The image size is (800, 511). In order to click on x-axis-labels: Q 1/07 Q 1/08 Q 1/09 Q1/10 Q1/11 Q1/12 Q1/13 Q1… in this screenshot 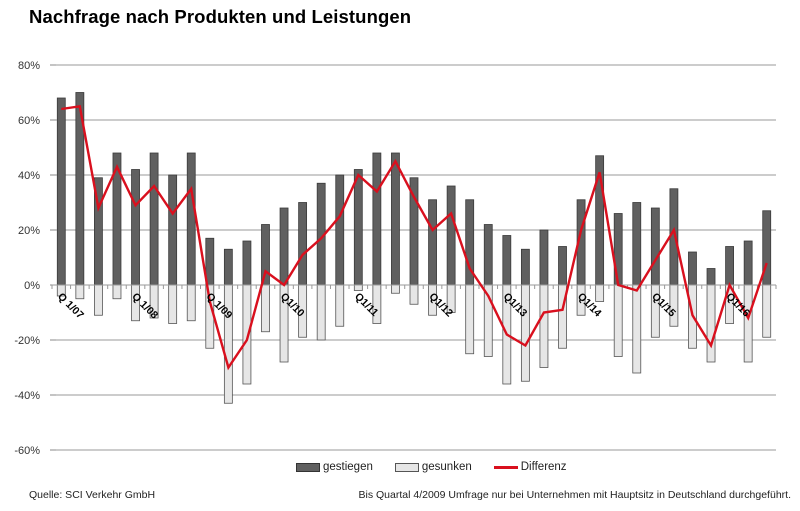, I will do `click(403, 306)`.